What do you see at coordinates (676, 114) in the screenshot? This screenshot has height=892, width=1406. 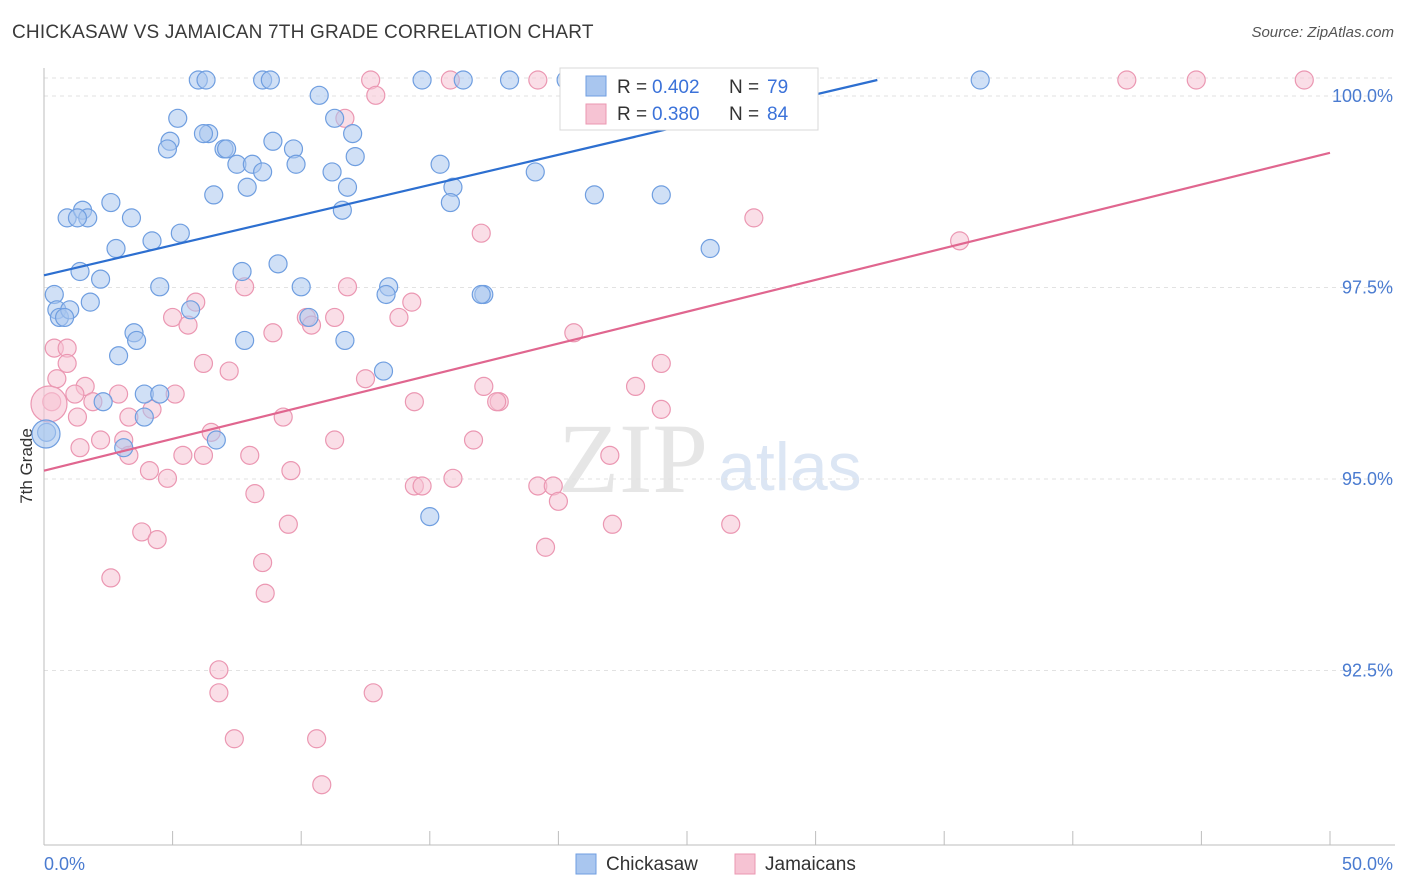 I see `legend-r-value-2: 0.380` at bounding box center [676, 114].